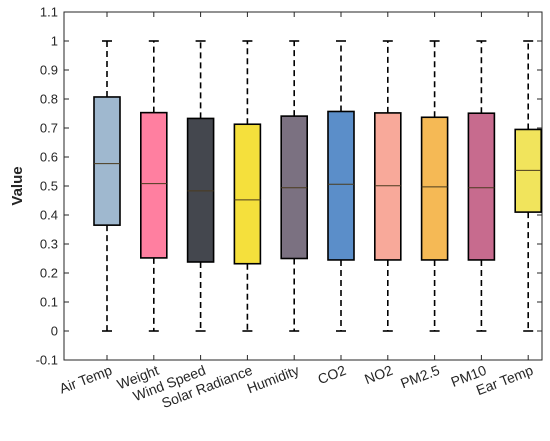  Describe the element at coordinates (378, 374) in the screenshot. I see `x-category-label: NO2` at that location.